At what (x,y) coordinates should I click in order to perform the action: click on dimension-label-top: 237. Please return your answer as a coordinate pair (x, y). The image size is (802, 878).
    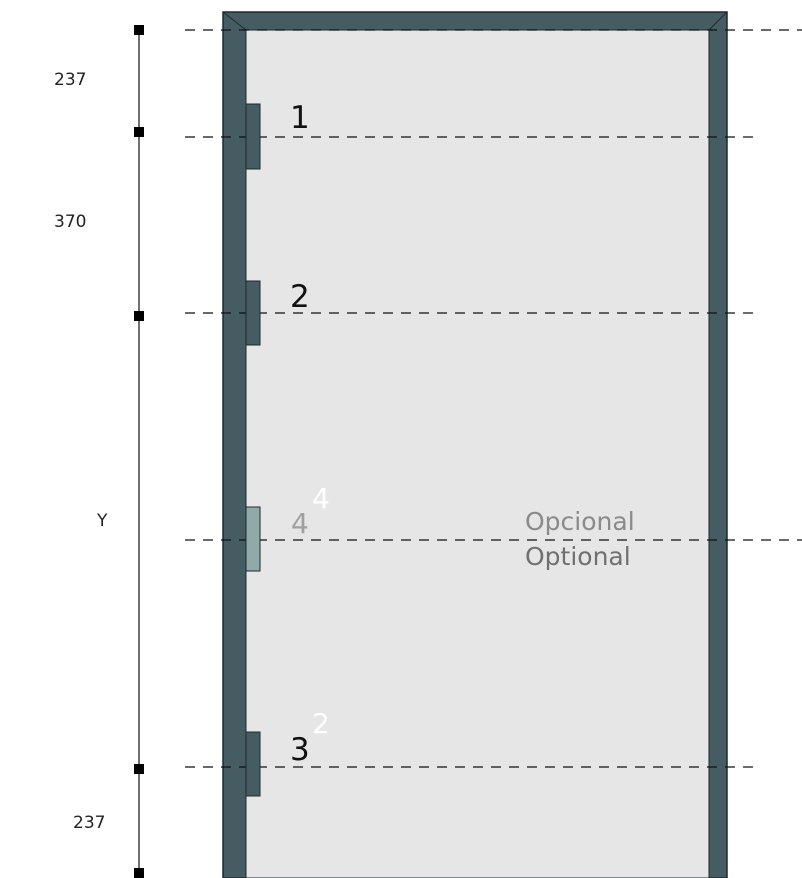
    Looking at the image, I should click on (70, 80).